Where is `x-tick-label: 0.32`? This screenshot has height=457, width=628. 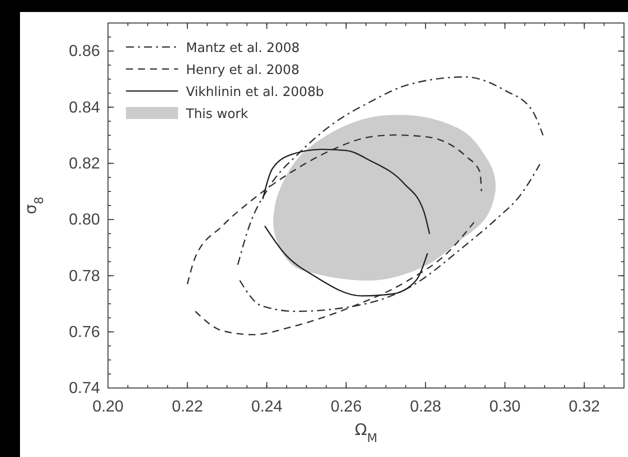
x-tick-label: 0.32 is located at coordinates (584, 407).